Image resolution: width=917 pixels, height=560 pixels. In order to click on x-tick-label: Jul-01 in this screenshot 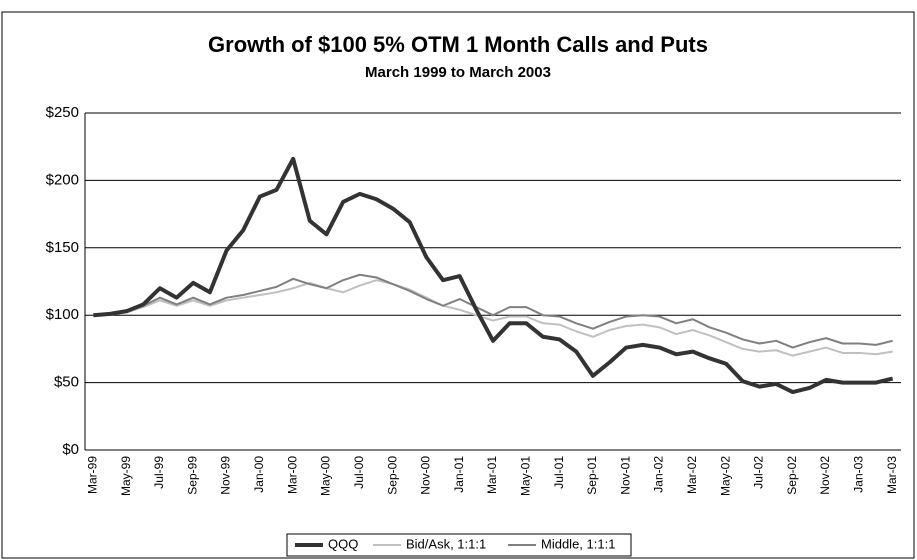, I will do `click(559, 472)`.